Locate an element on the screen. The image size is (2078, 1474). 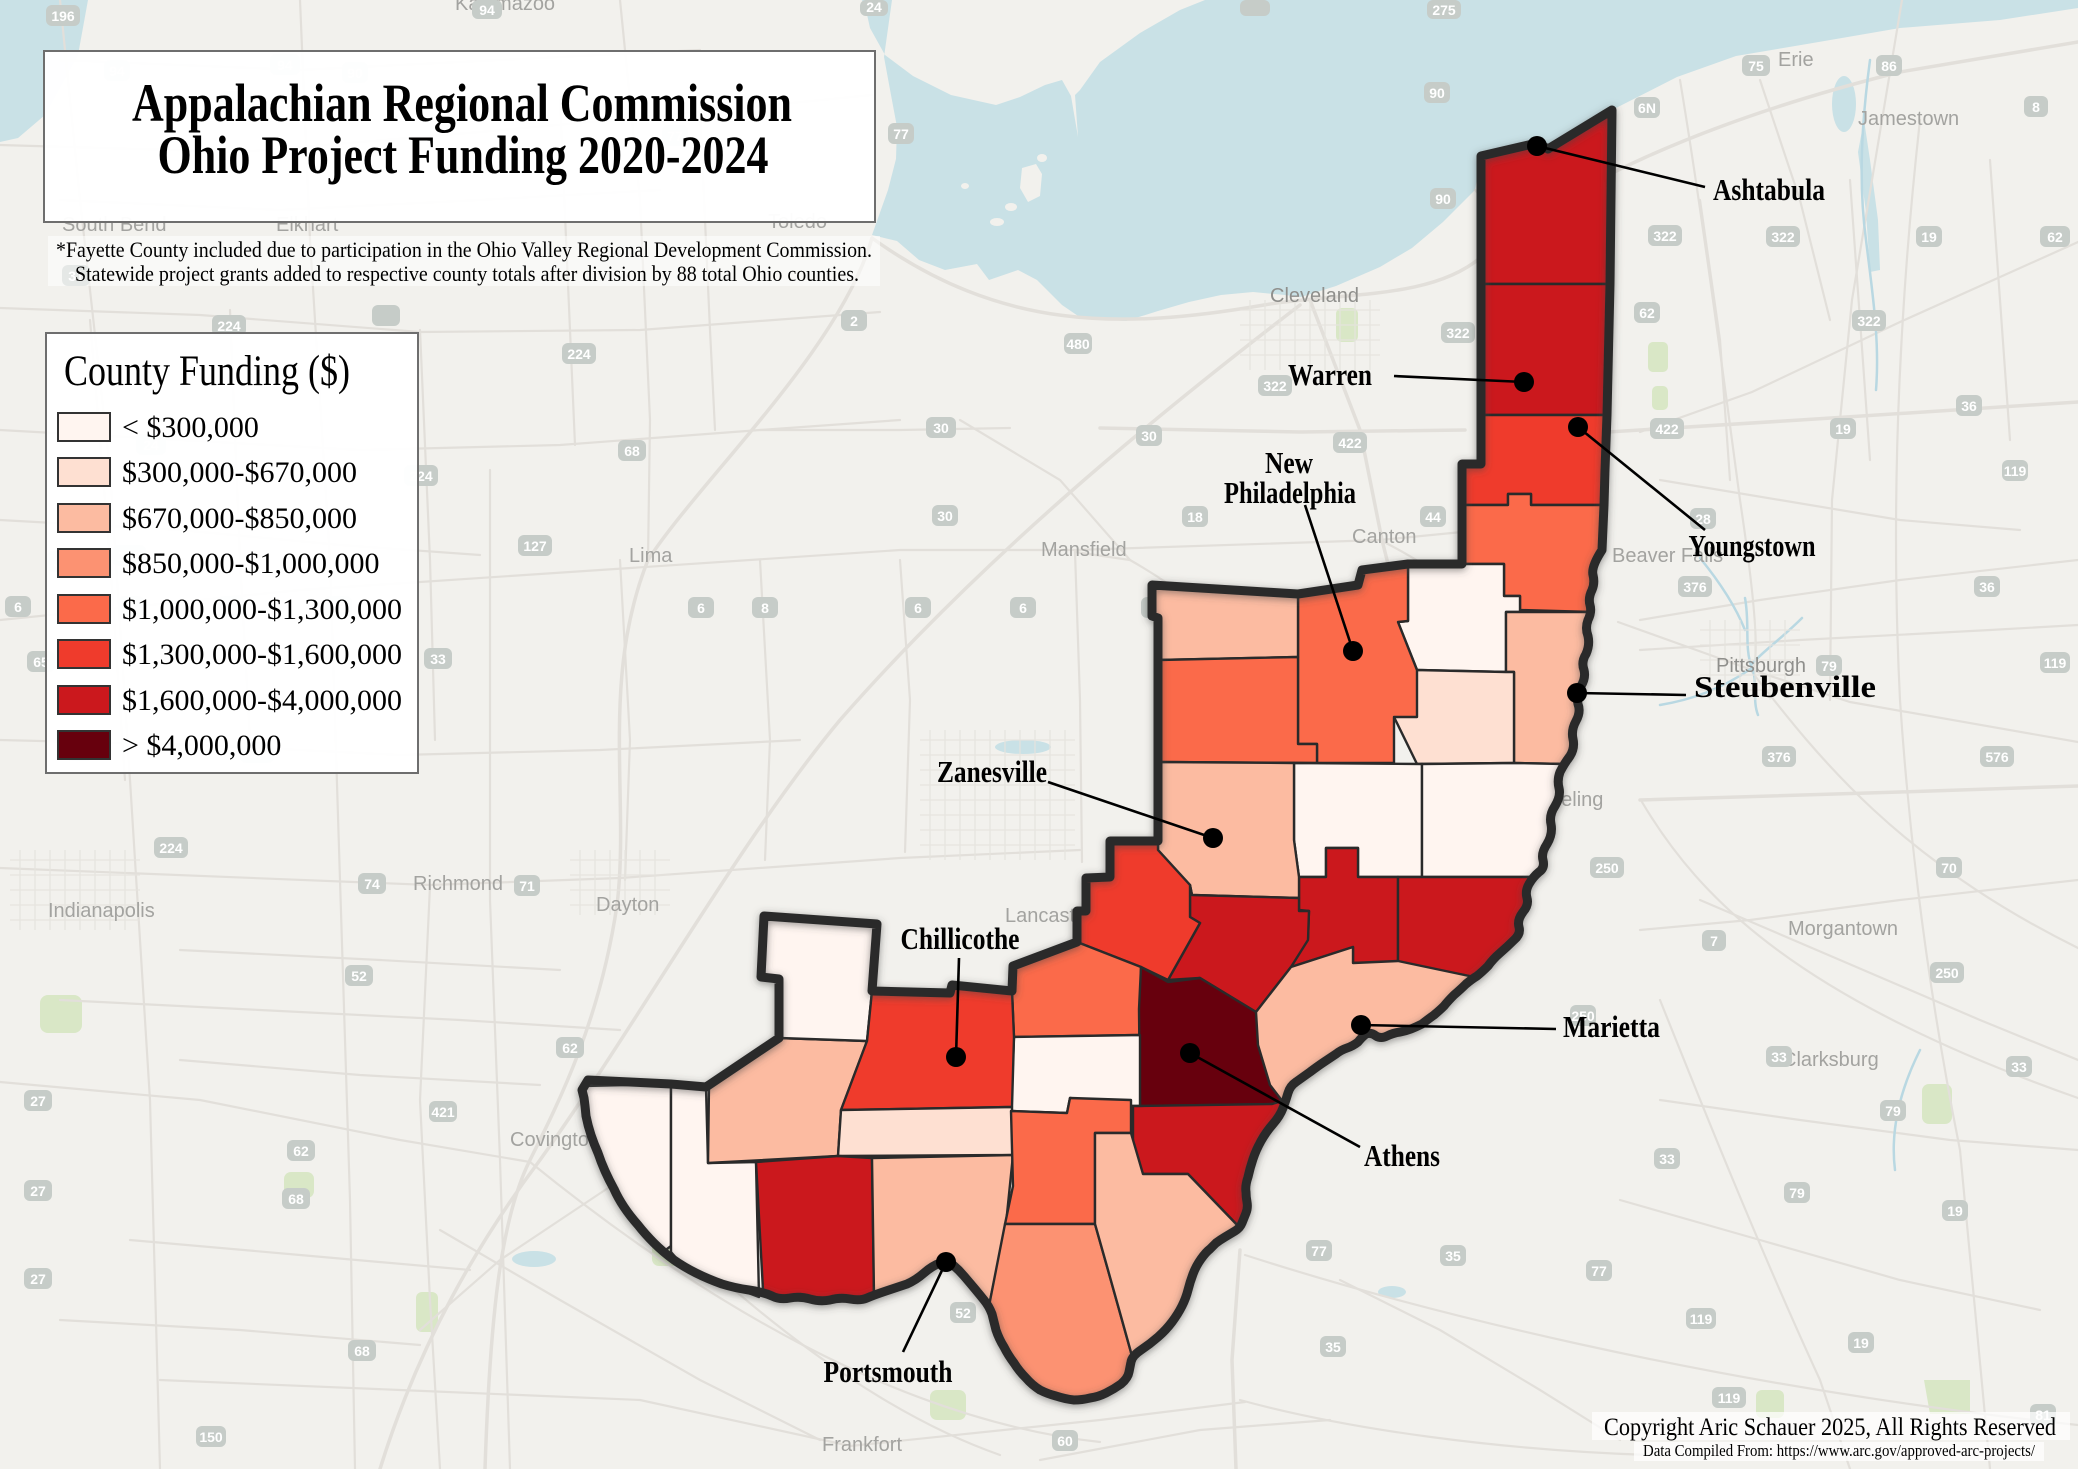
svg-text: Kalamazoo is located at coordinates (505, 7).